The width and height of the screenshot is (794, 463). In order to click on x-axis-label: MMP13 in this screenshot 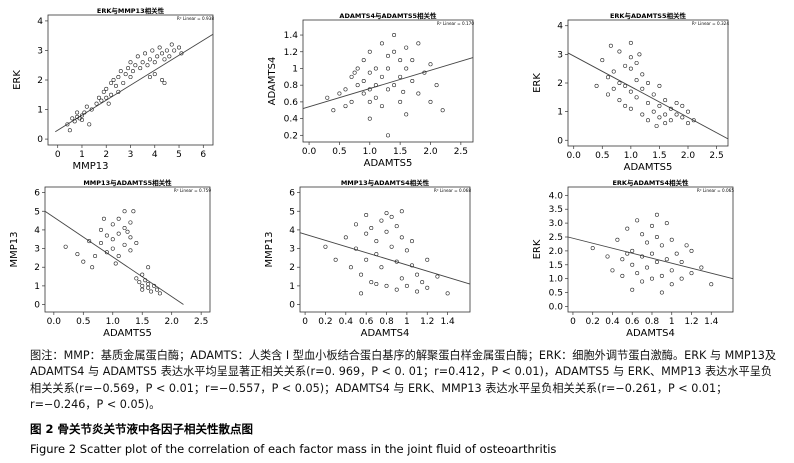, I will do `click(90, 166)`.